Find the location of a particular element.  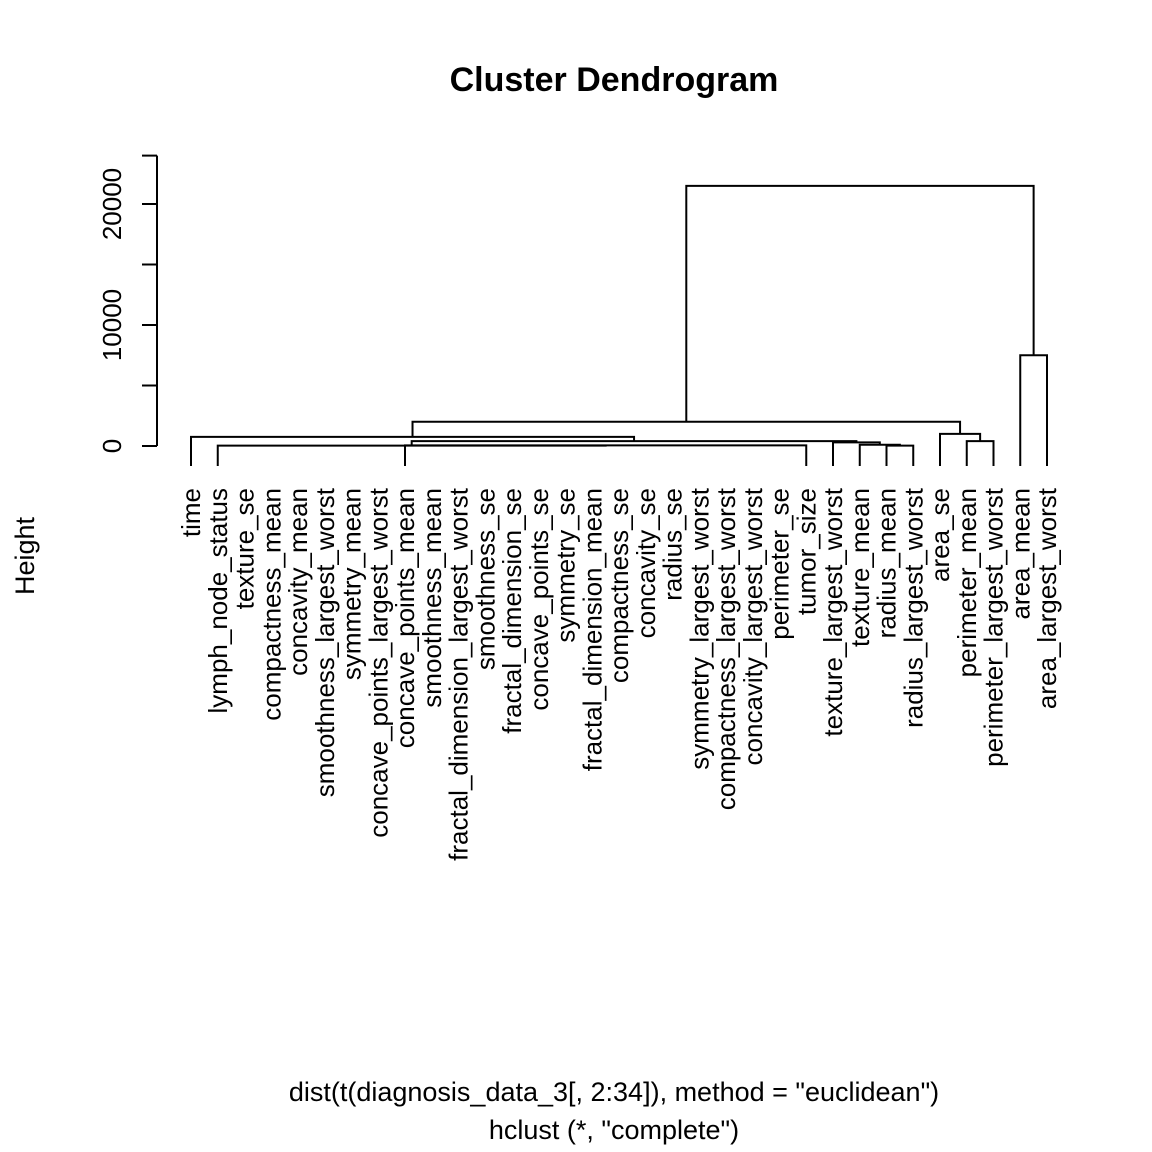

leaf-label: concavity_largest_worst is located at coordinates (753, 626).